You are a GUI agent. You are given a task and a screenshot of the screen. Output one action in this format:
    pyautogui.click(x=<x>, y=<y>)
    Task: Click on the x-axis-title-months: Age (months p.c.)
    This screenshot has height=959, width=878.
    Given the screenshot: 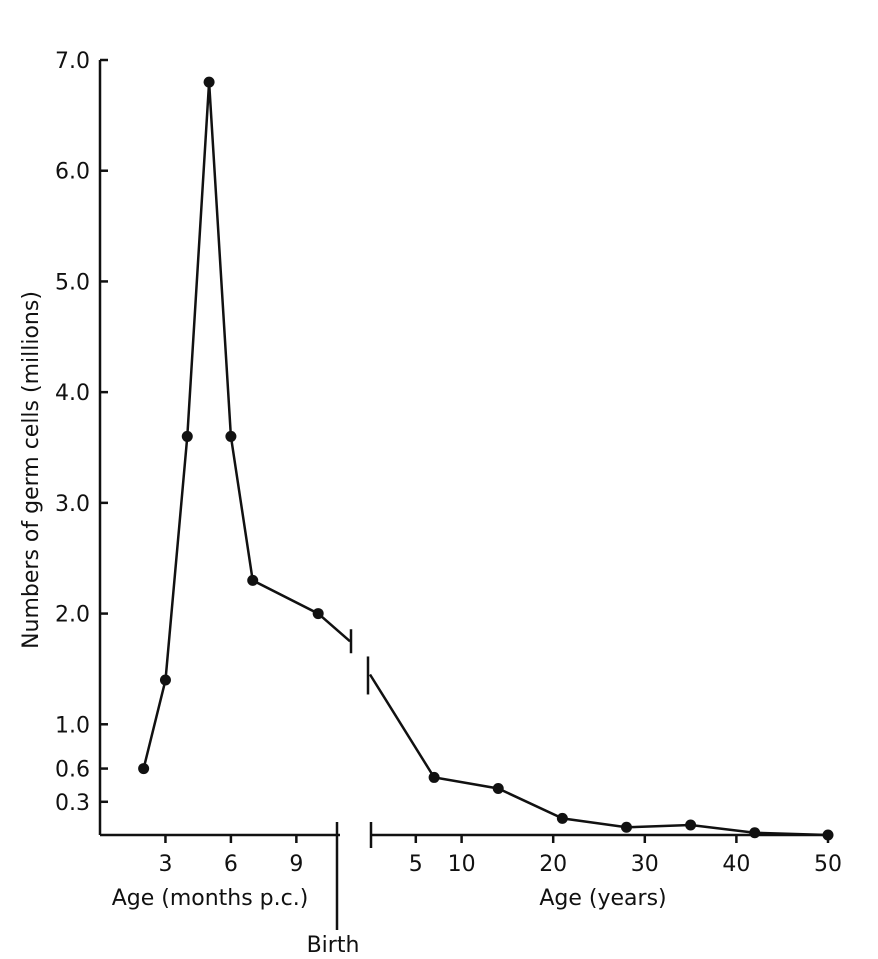 What is the action you would take?
    pyautogui.click(x=210, y=898)
    